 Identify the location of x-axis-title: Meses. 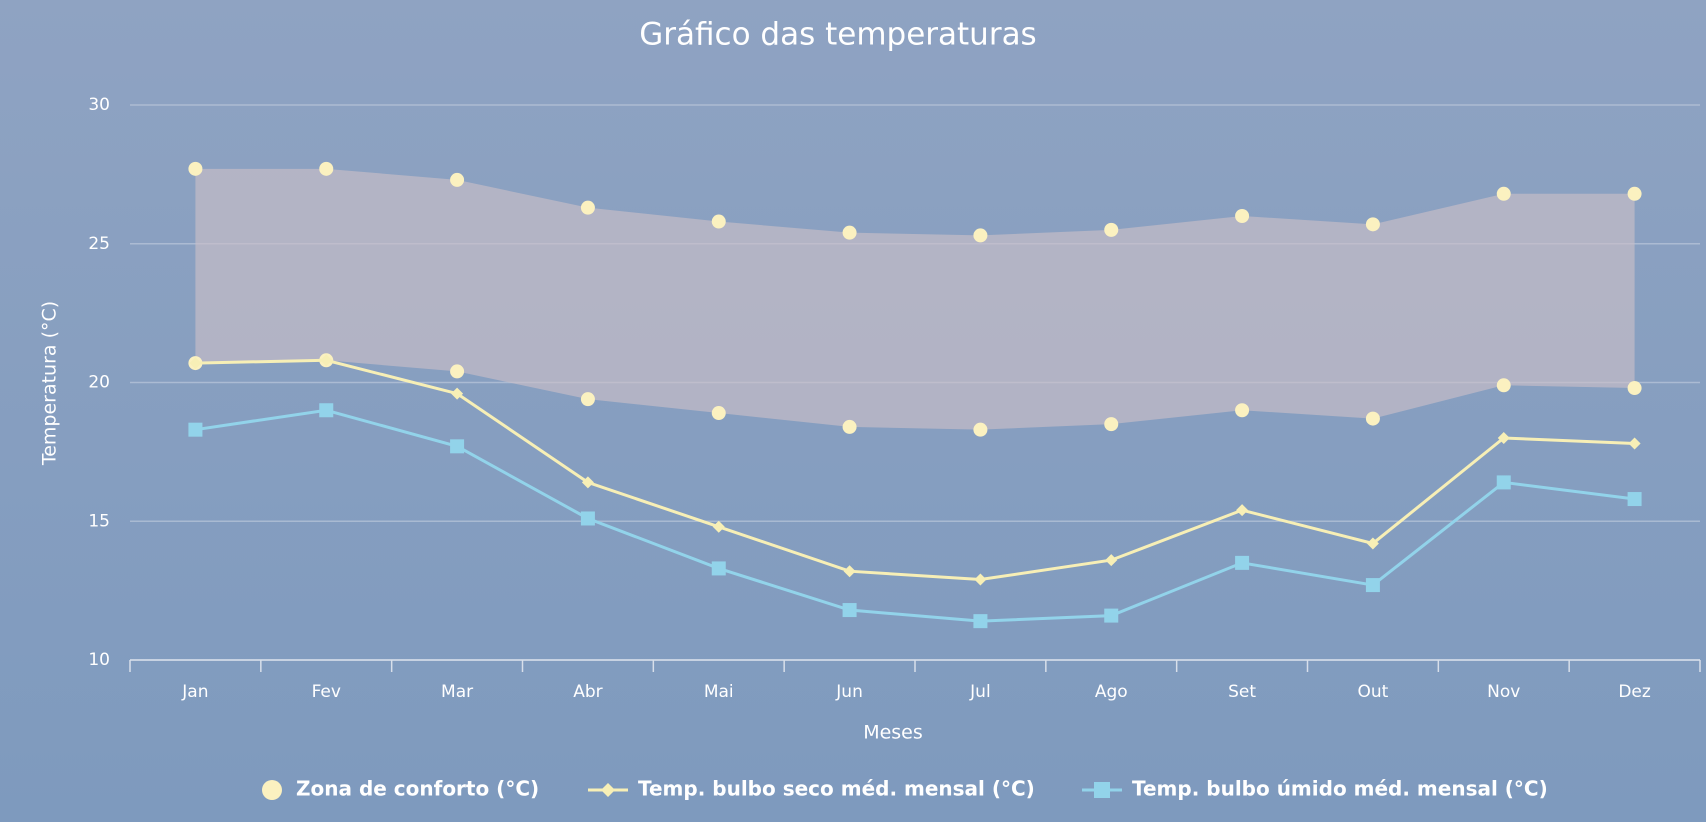
(893, 733).